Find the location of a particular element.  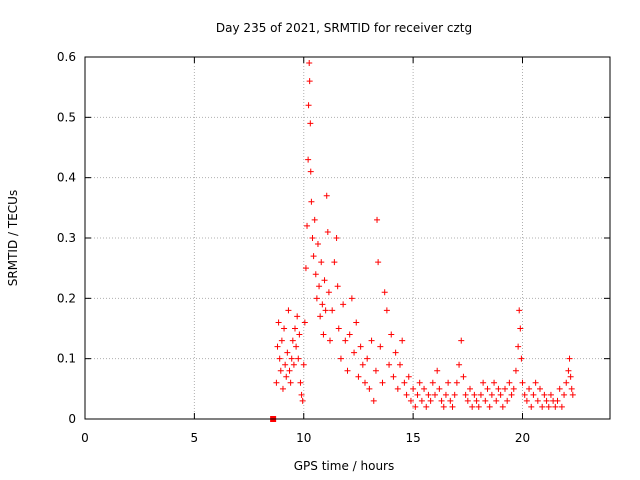

y-axis-label: SRMTID / TECUs is located at coordinates (13, 238).